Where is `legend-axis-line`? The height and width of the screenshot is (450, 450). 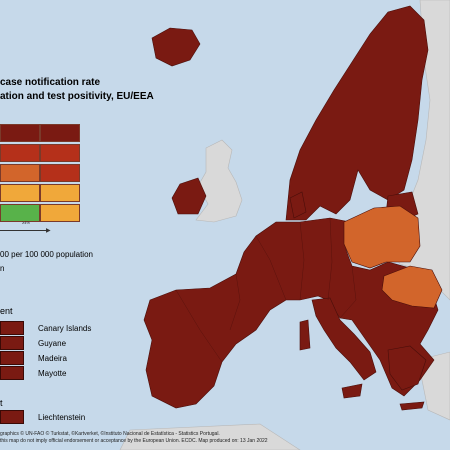
legend-axis-line is located at coordinates (24, 230).